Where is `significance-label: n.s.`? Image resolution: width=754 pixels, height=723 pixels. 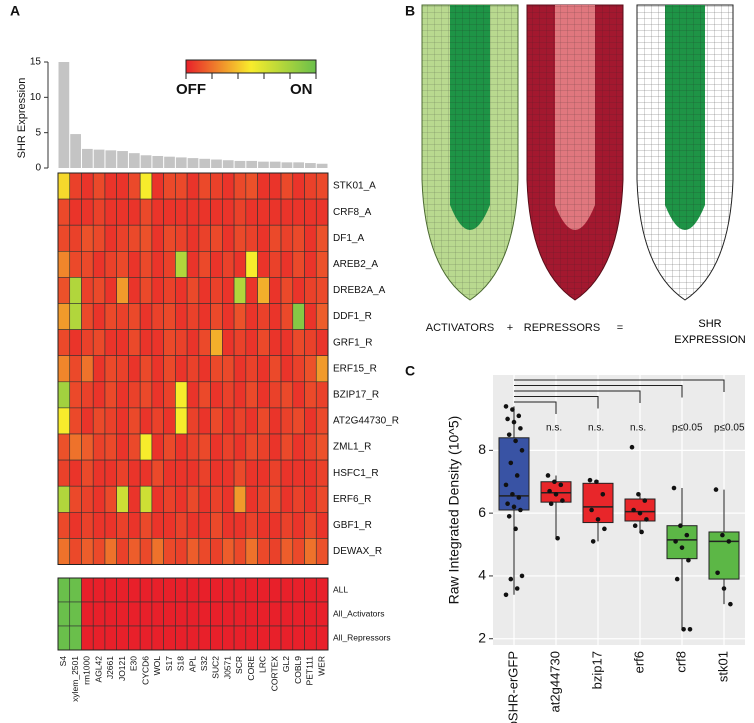
significance-label: n.s. is located at coordinates (554, 428).